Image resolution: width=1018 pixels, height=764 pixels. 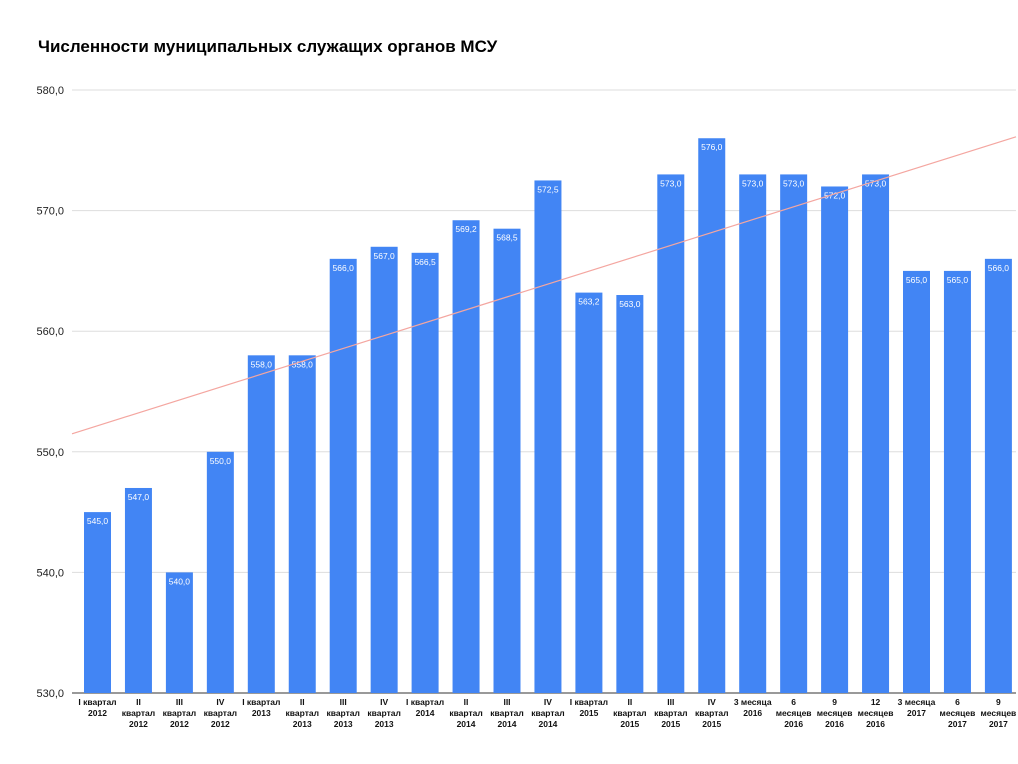 What do you see at coordinates (50, 332) in the screenshot?
I see `y-tick-label: 560,0` at bounding box center [50, 332].